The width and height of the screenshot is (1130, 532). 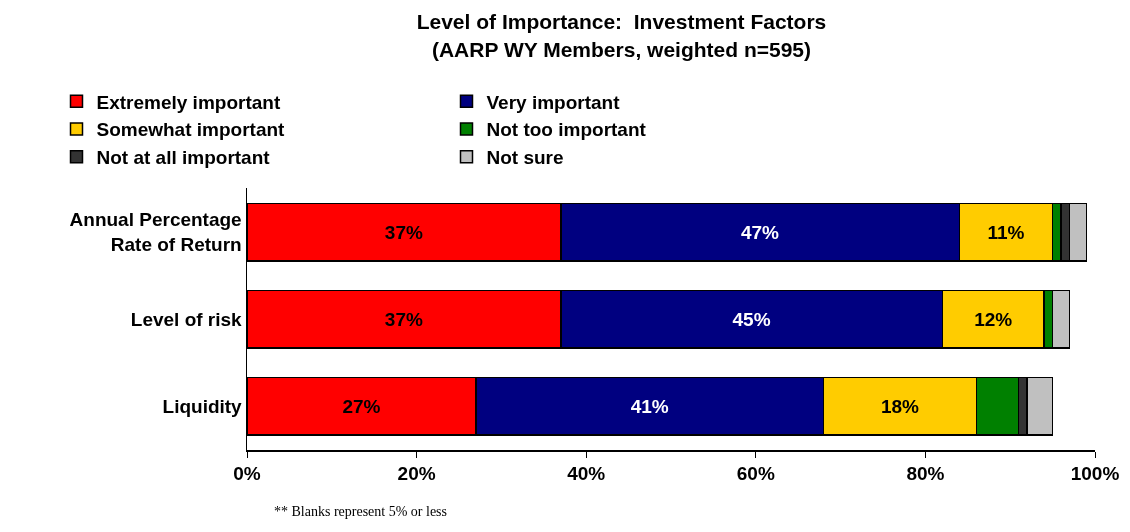 What do you see at coordinates (247, 474) in the screenshot?
I see `x-tick-label: 0%` at bounding box center [247, 474].